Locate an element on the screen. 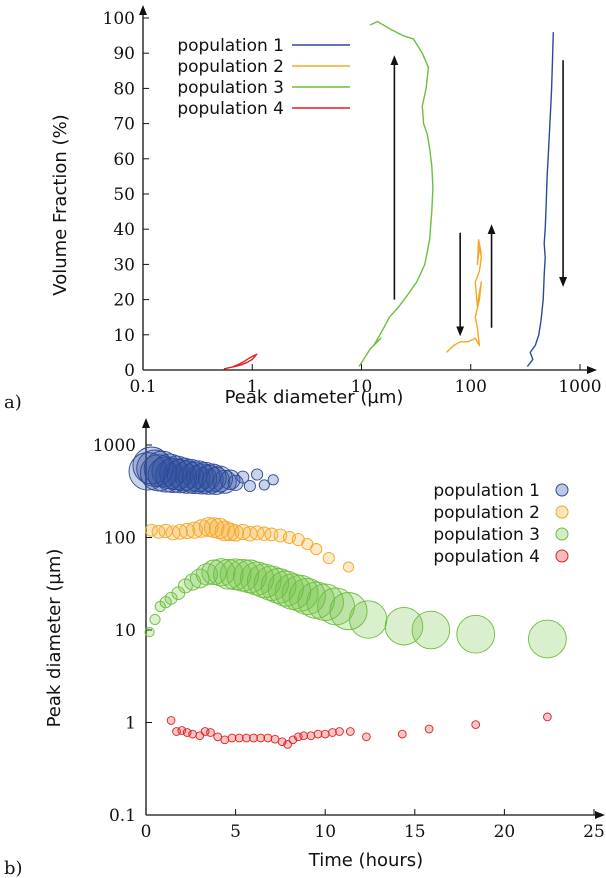 This screenshot has width=606, height=878. panel-a-arrows is located at coordinates (479, 196).